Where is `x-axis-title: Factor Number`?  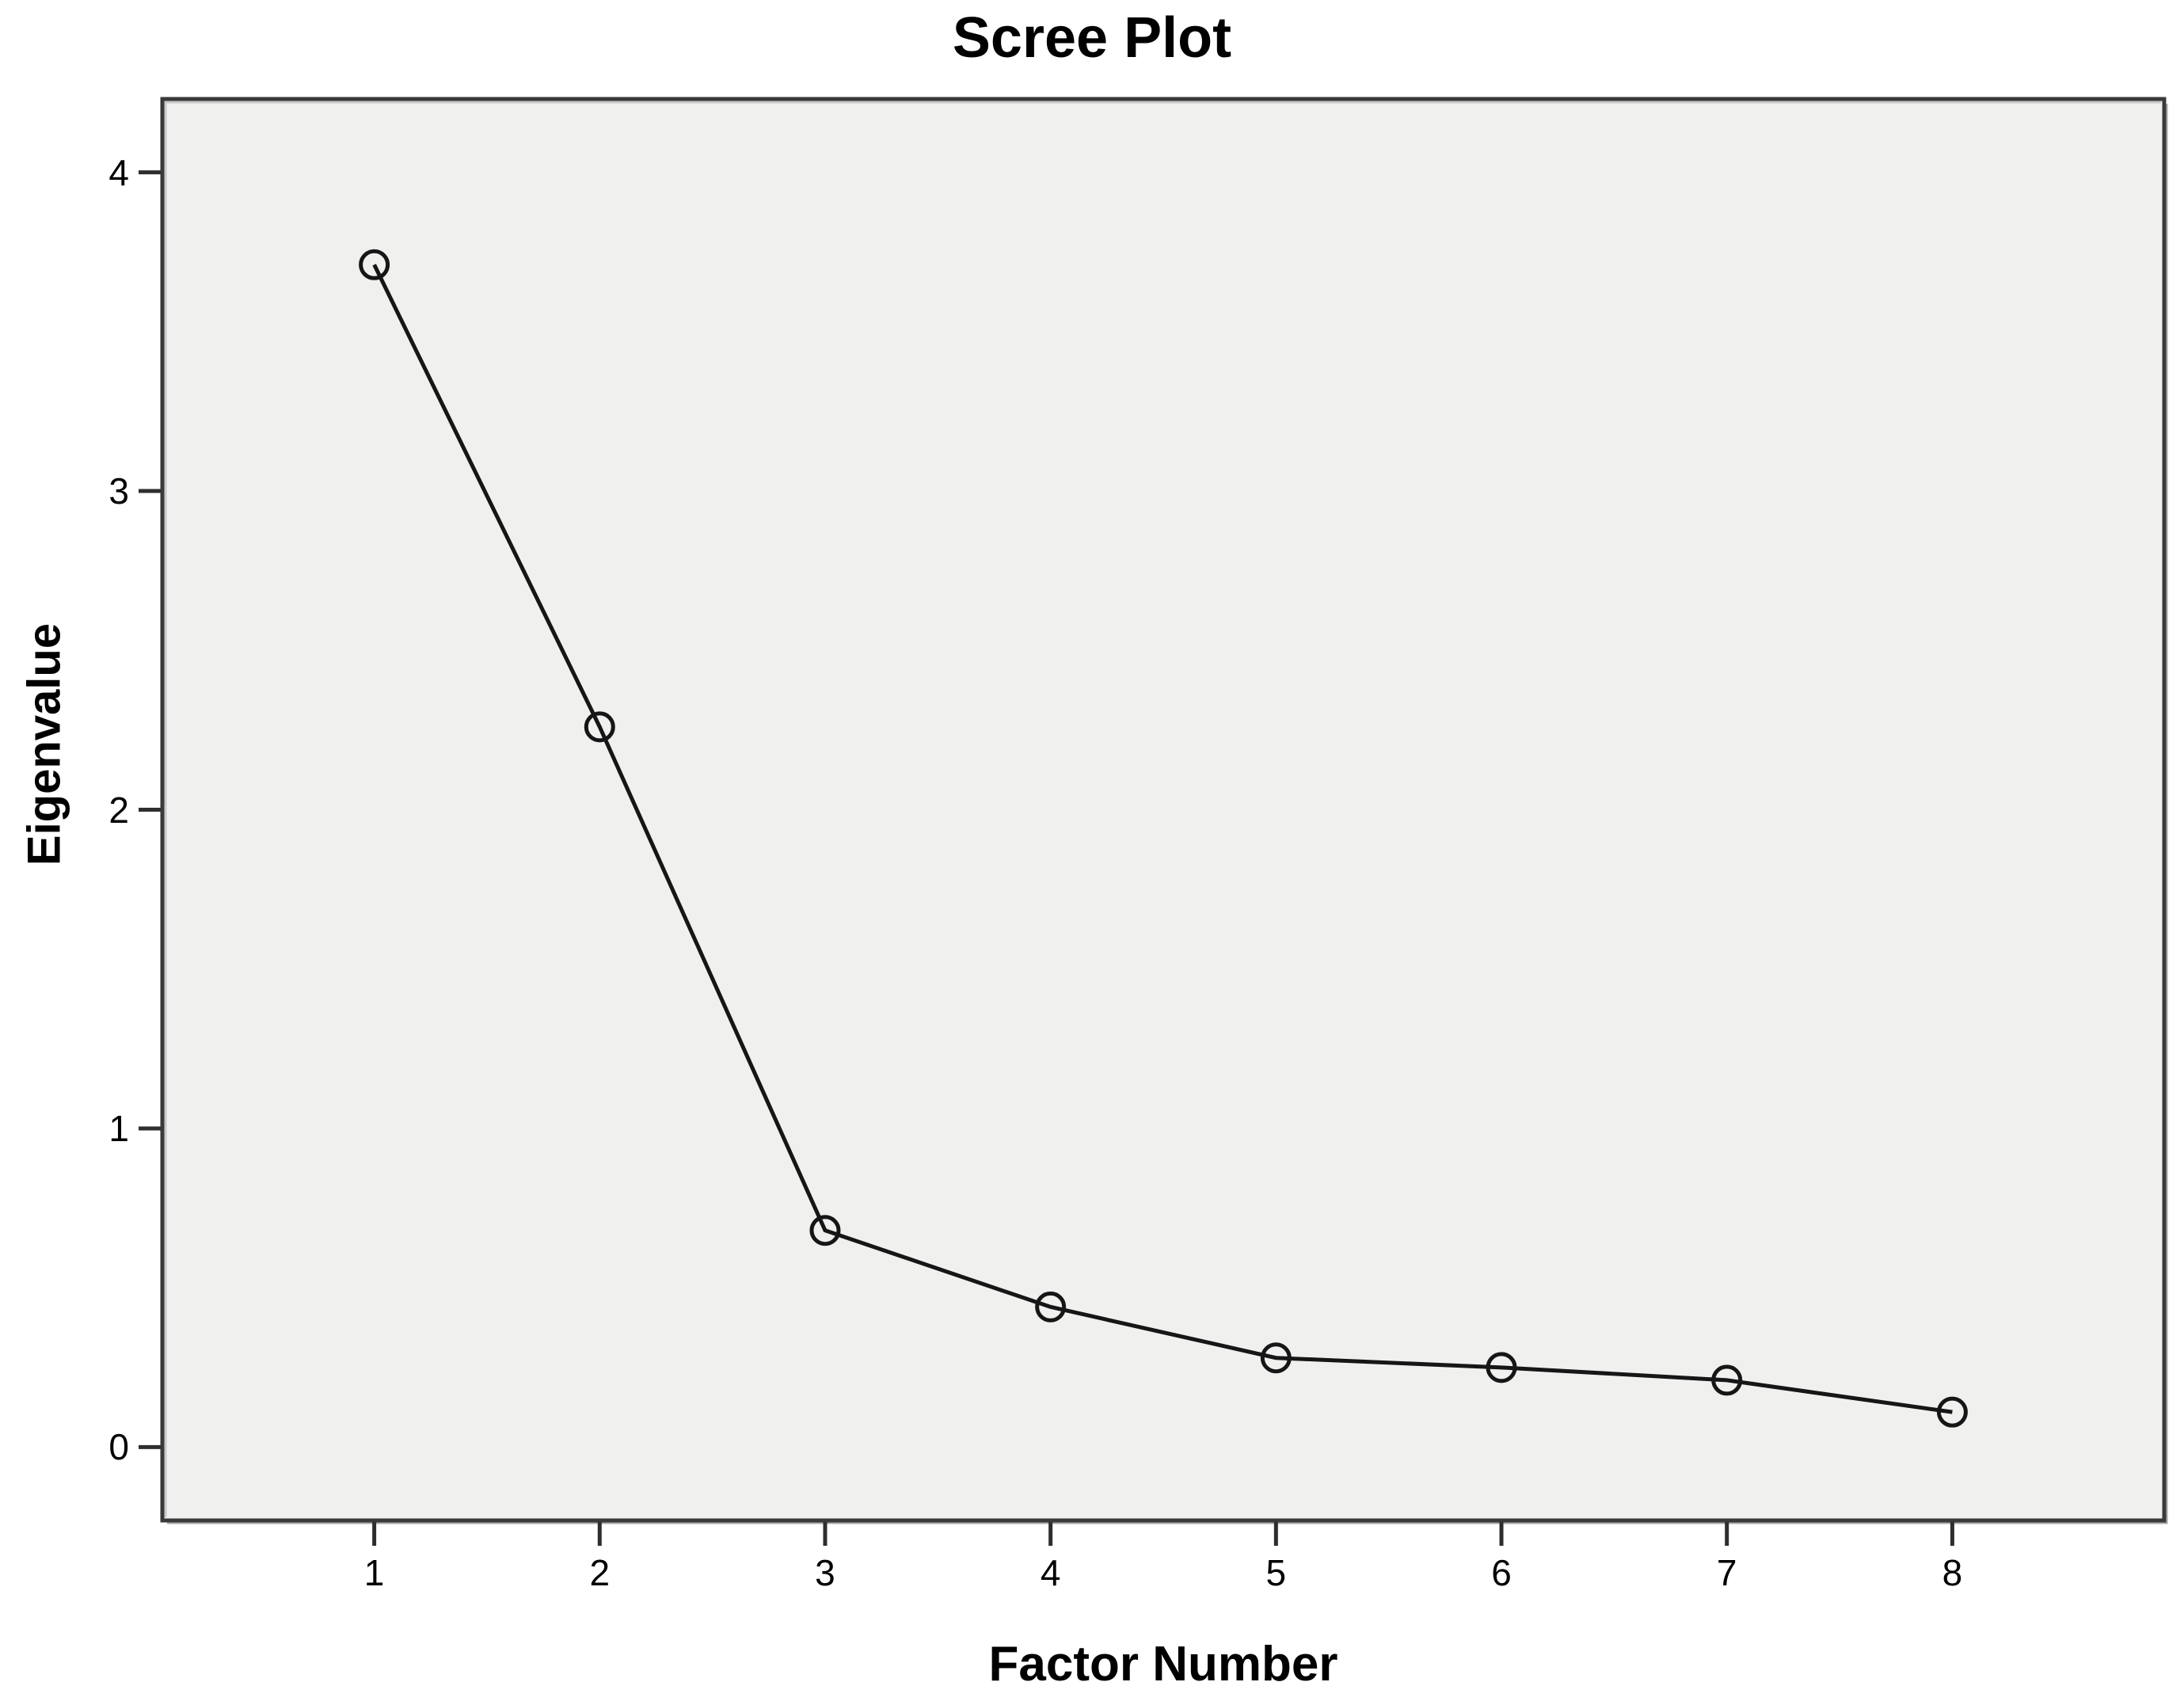
x-axis-title: Factor Number is located at coordinates (1163, 1664).